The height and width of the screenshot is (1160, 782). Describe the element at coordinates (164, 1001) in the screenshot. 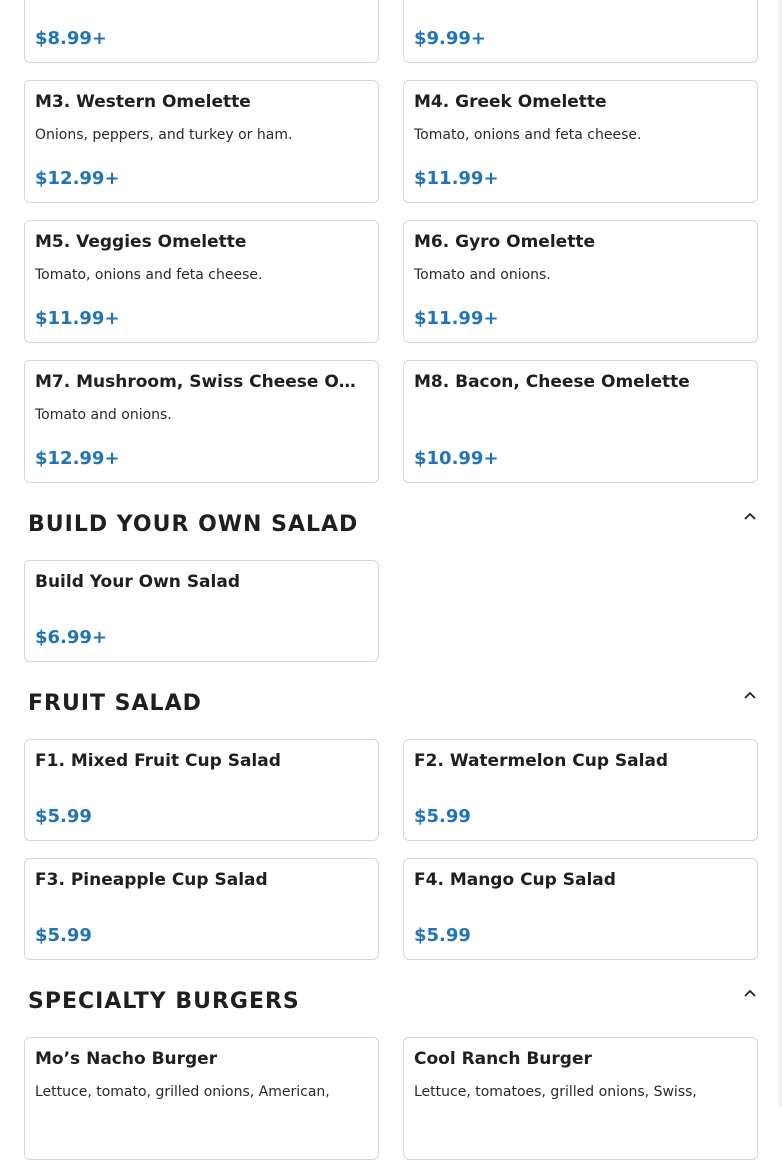

I see `section-title: SPECIALTY BURGERS` at that location.